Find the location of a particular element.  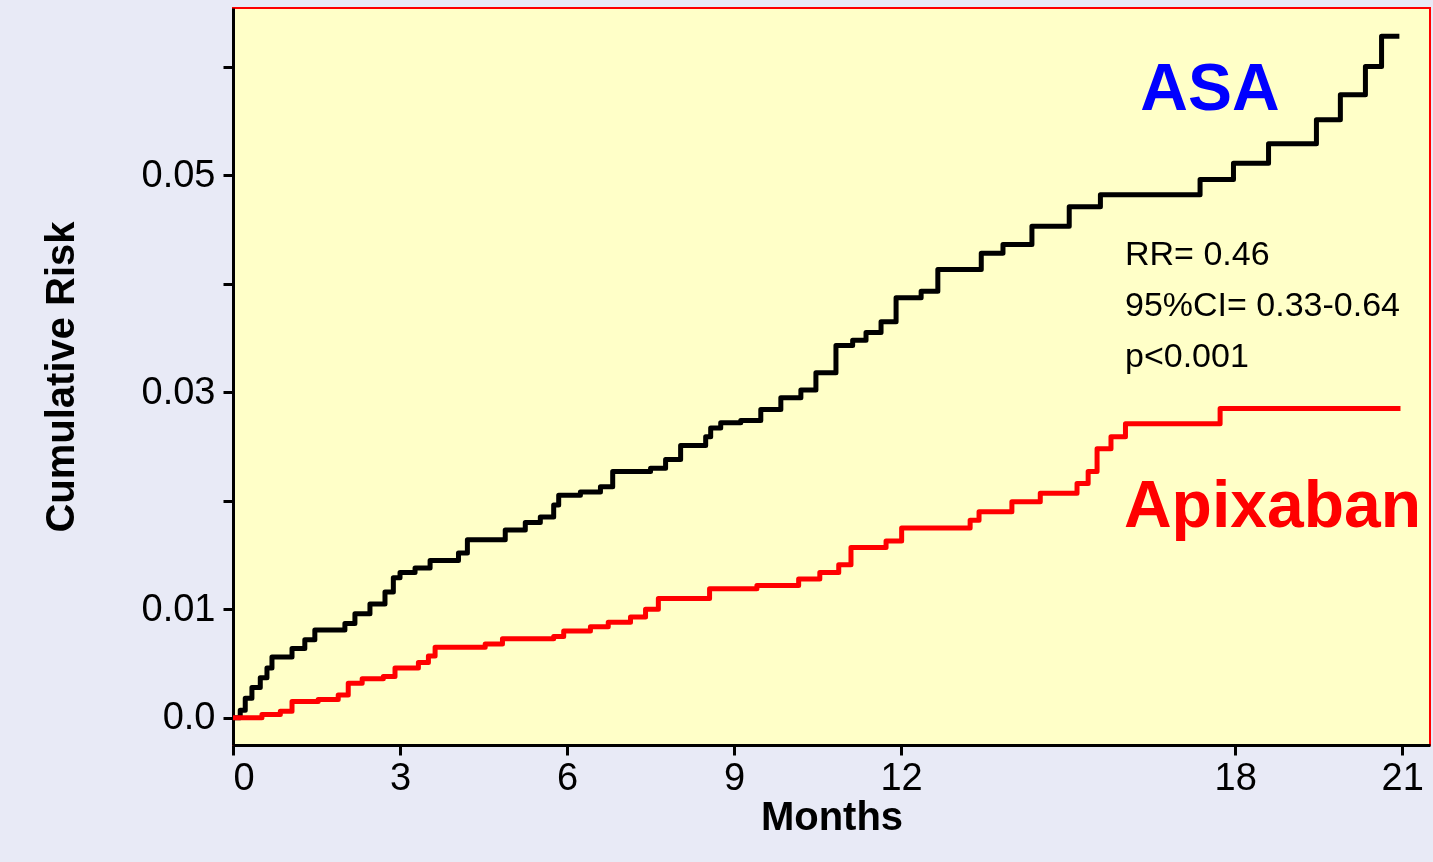

x-tick-label: 18 is located at coordinates (1235, 776).